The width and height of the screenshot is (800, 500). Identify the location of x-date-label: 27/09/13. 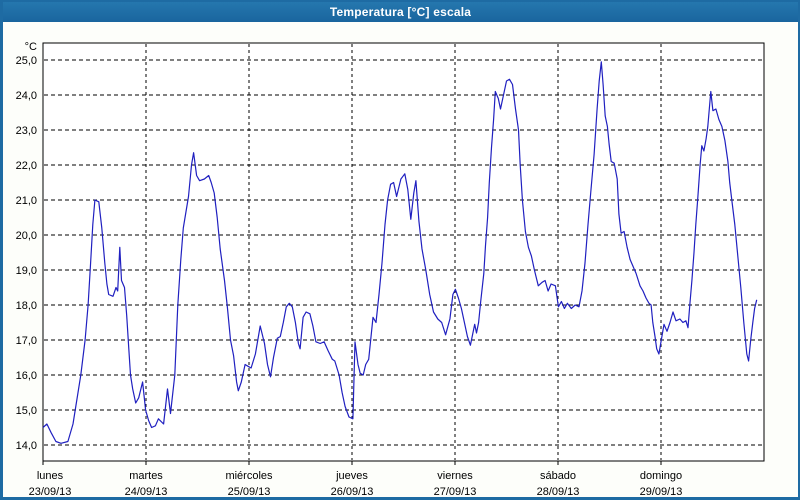
(455, 492).